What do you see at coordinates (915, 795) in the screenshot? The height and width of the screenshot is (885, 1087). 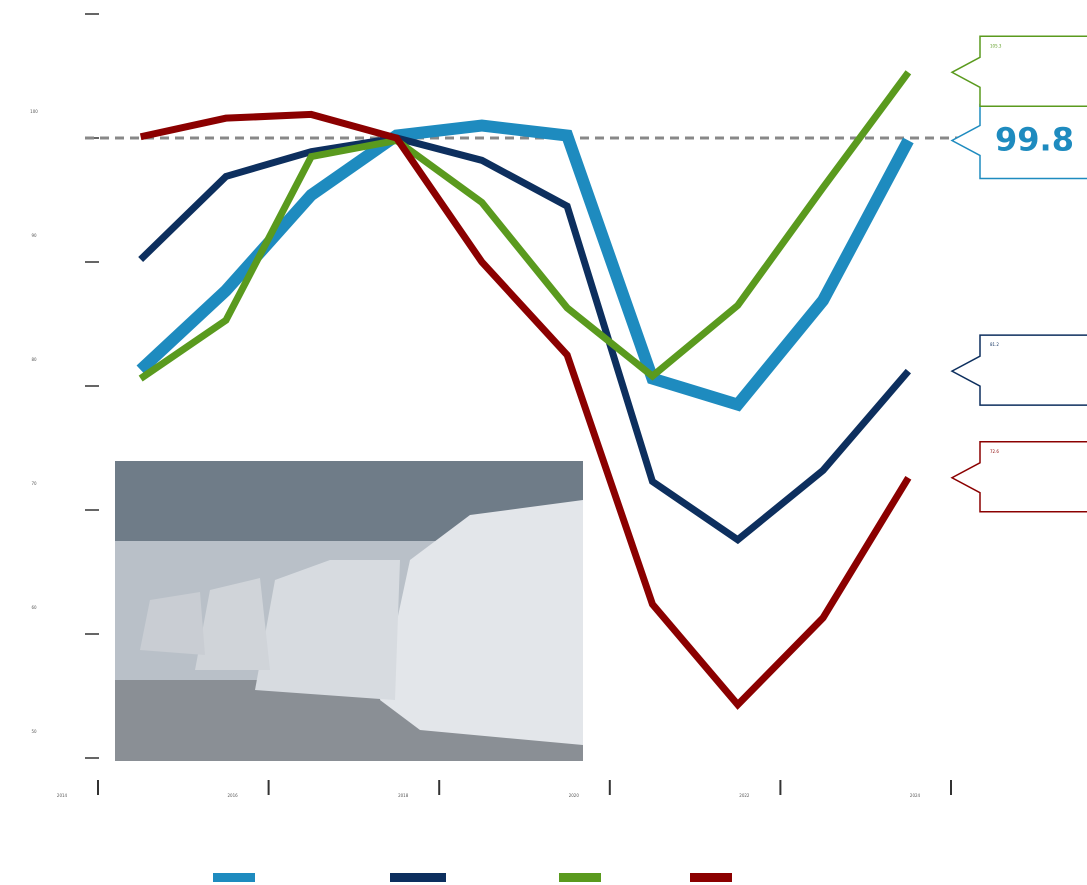 I see `x-tick-label: 2024` at bounding box center [915, 795].